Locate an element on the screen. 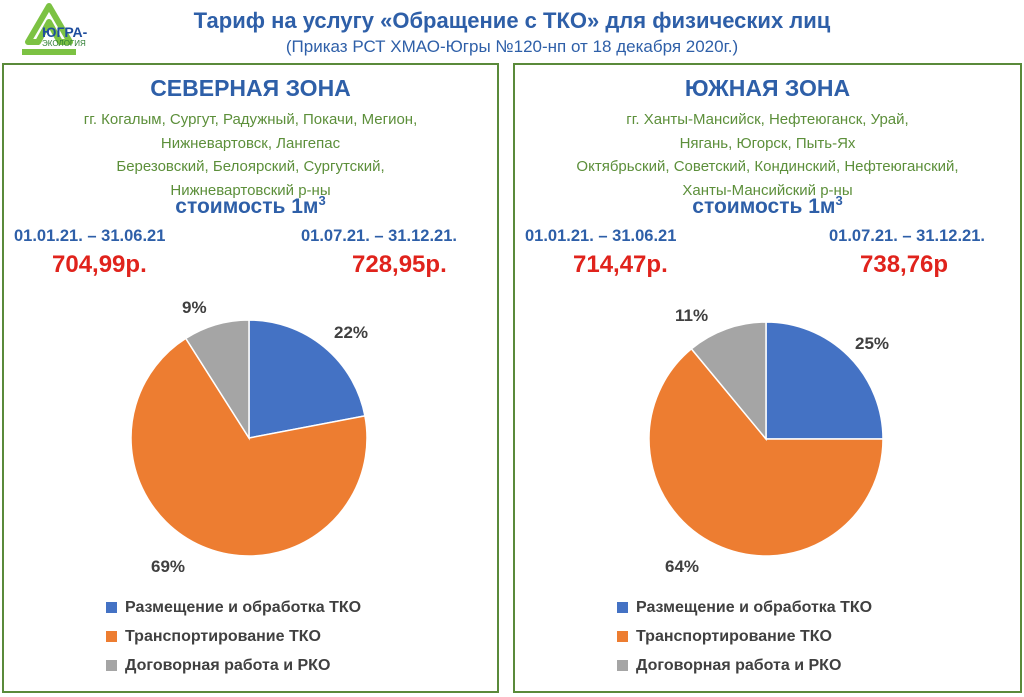  pct-label-2: 11% is located at coordinates (691, 315).